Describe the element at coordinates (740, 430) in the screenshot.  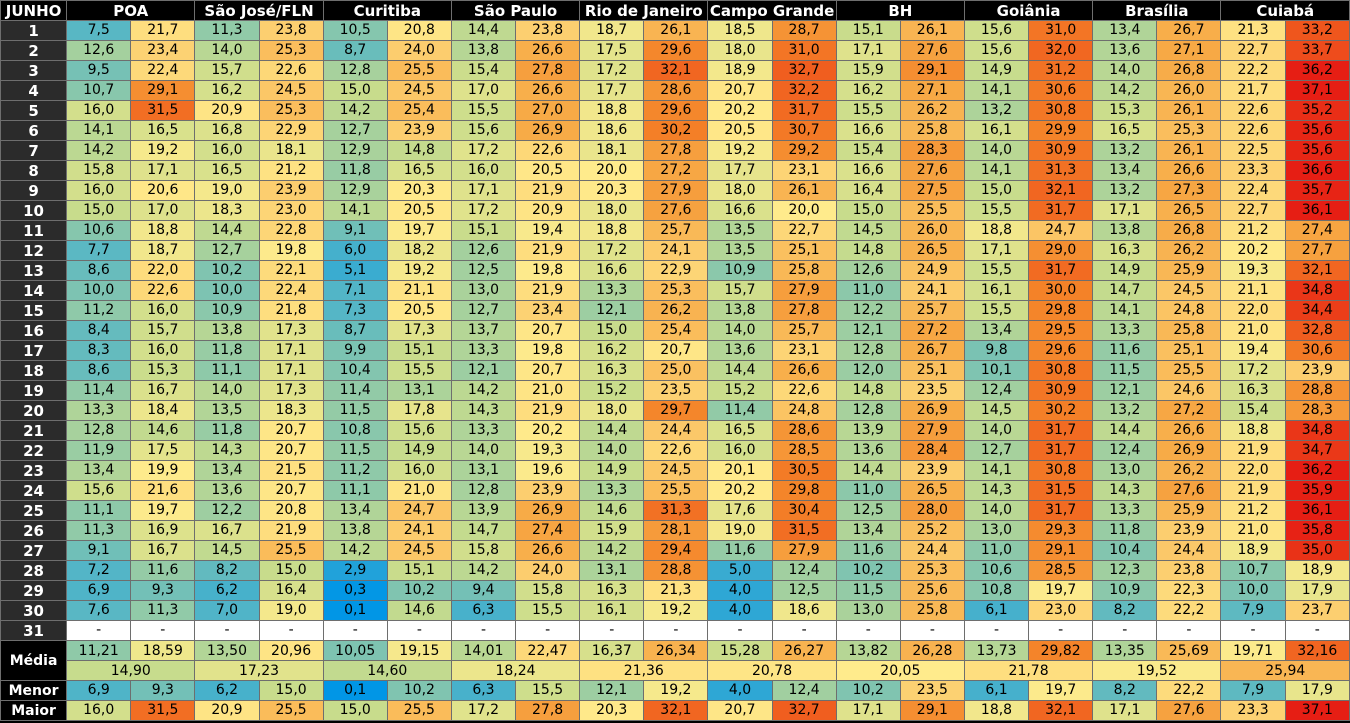
I see `min-temp-cell: 16,5` at that location.